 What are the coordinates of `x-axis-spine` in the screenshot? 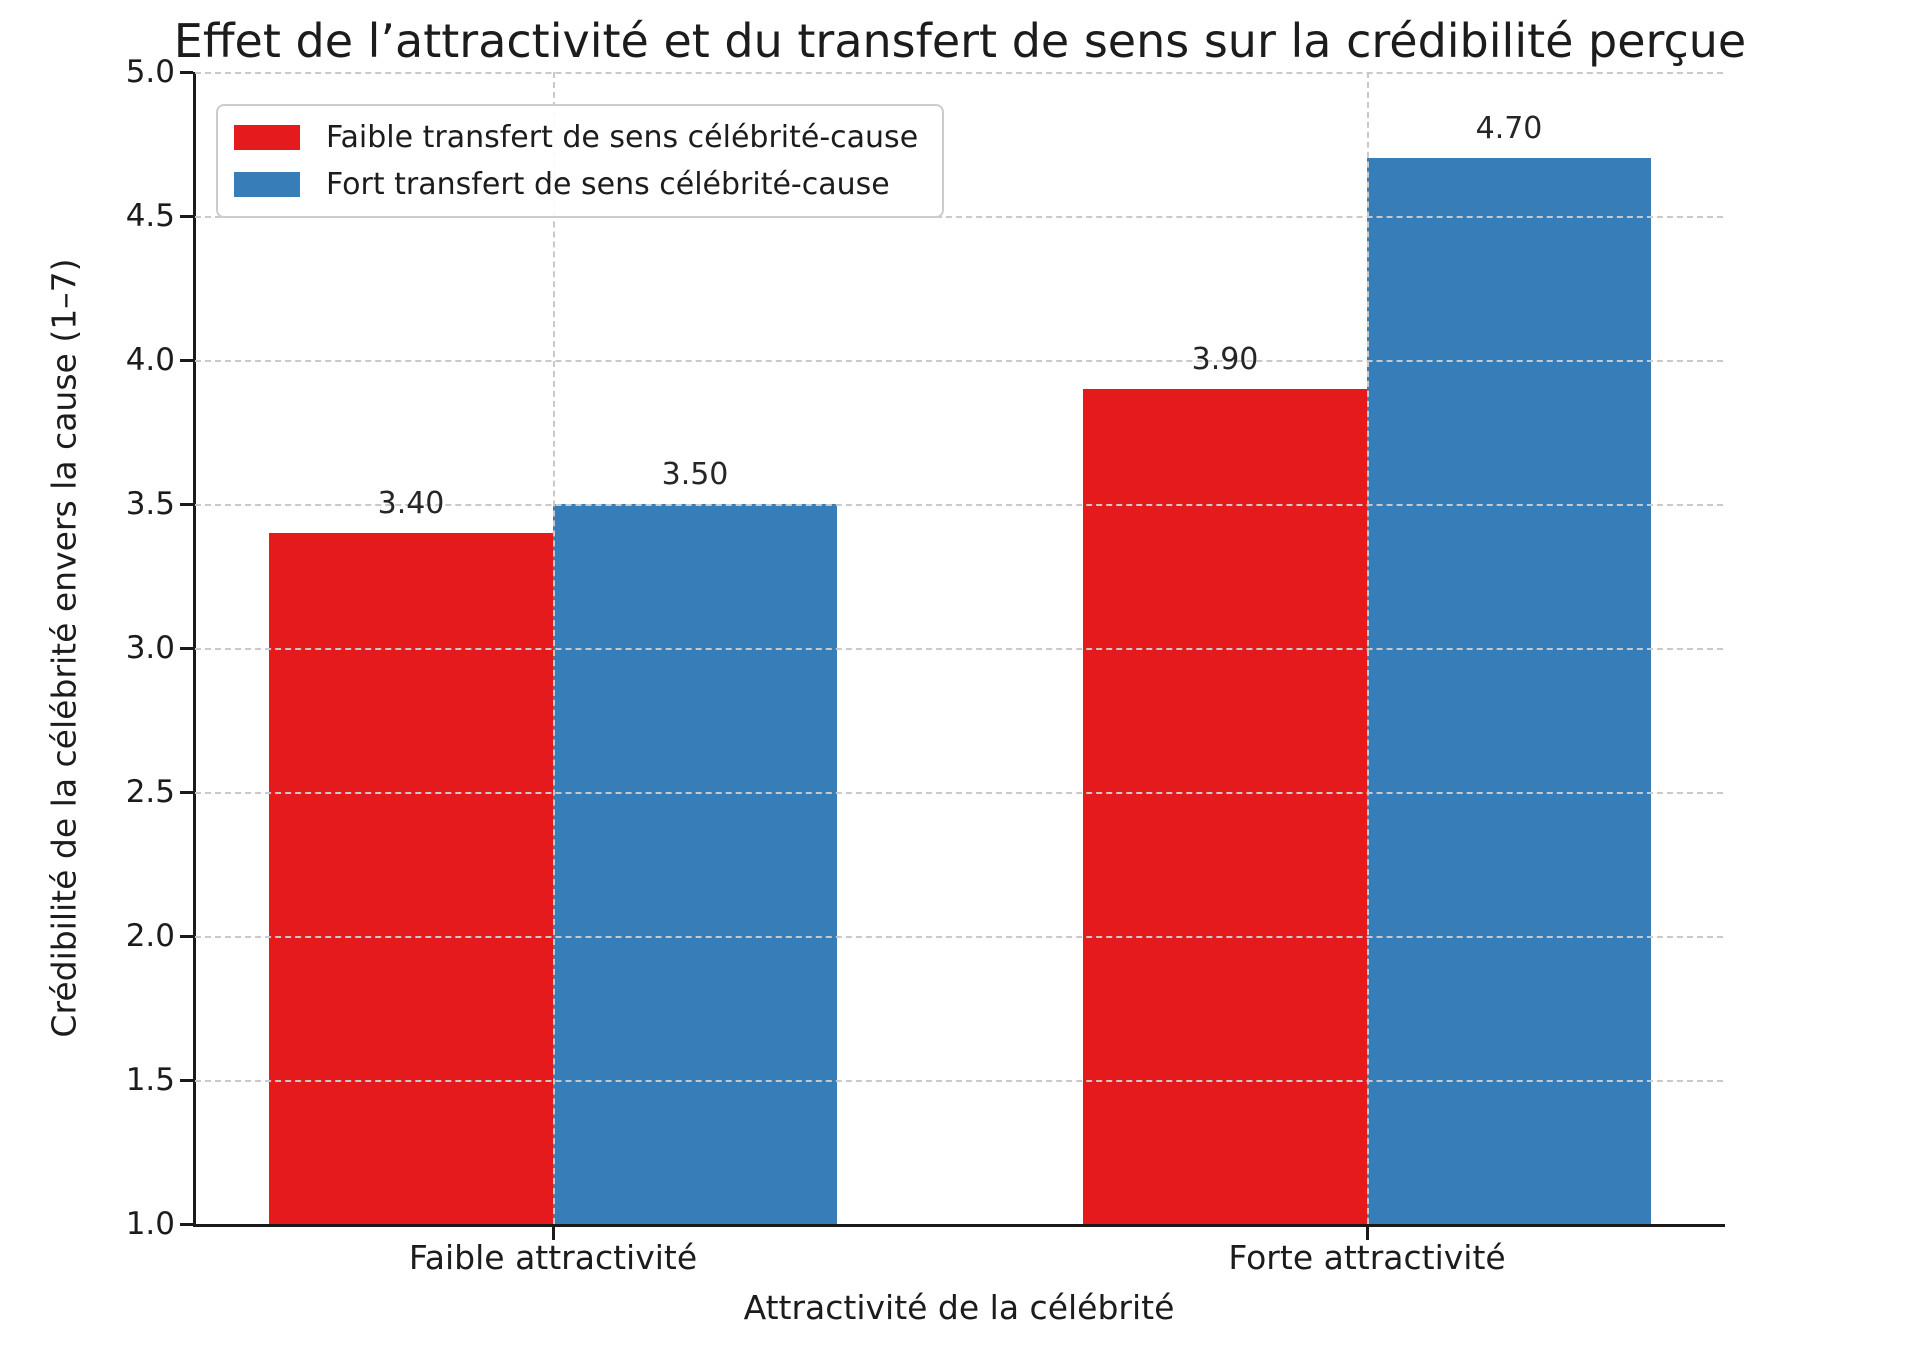 It's located at (959, 1225).